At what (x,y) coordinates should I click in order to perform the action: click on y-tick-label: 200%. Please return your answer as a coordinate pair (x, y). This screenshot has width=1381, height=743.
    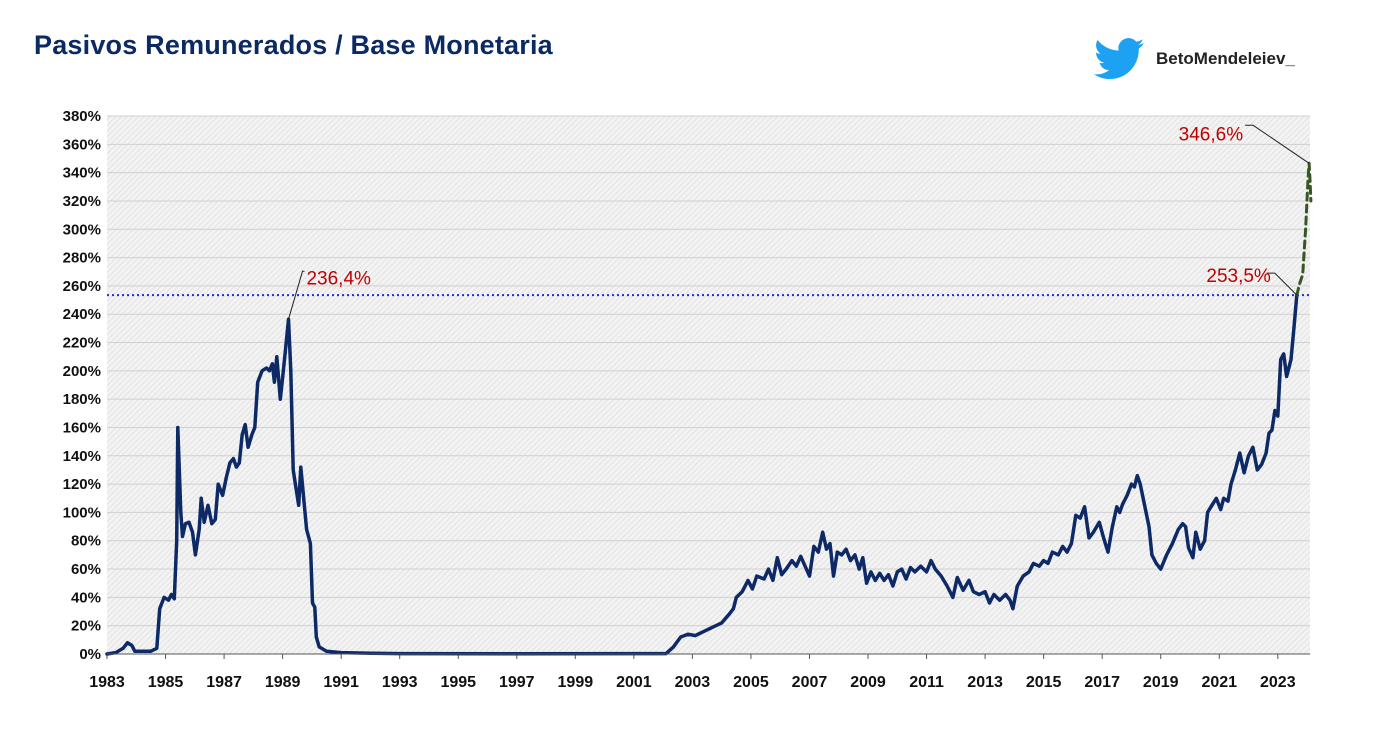
    Looking at the image, I should click on (82, 371).